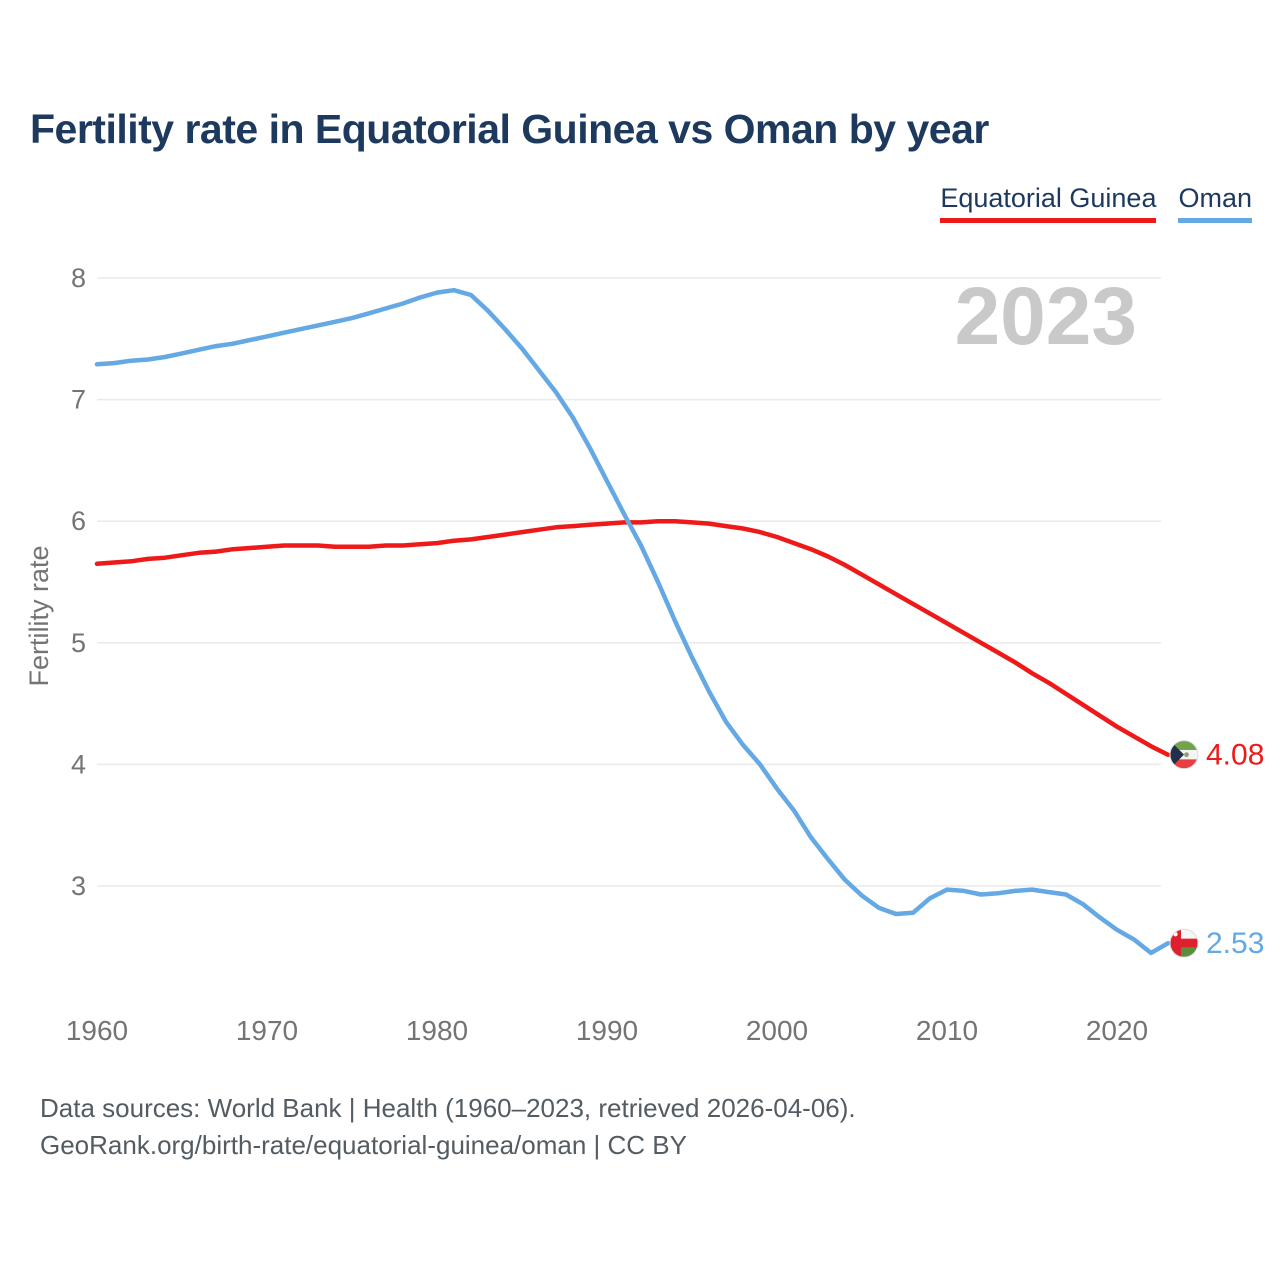 This screenshot has height=1280, width=1280. What do you see at coordinates (1235, 943) in the screenshot?
I see `end-value-label-oman: 2.53` at bounding box center [1235, 943].